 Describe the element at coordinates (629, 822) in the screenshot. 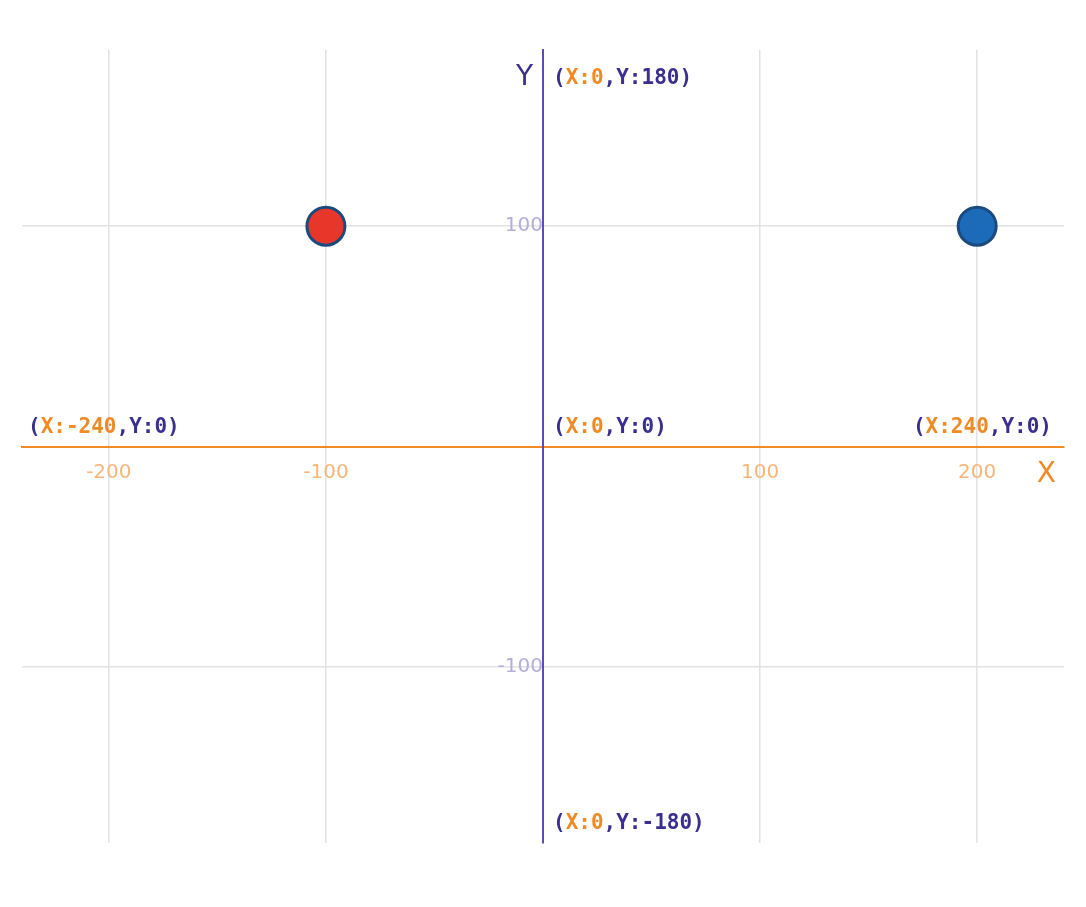

I see `annotation: (X:0,Y:-180)` at that location.